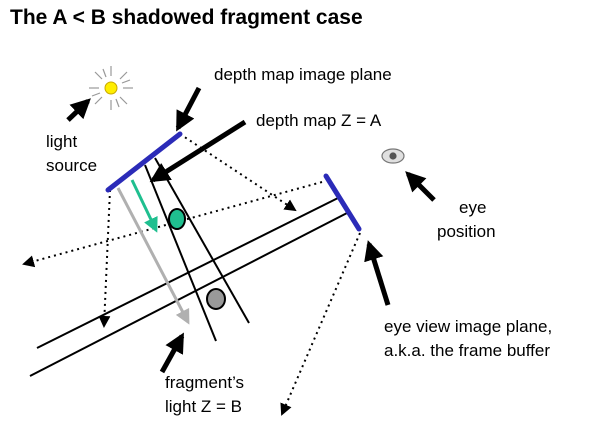  I want to click on fragment-label-line2: light Z = B, so click(204, 406).